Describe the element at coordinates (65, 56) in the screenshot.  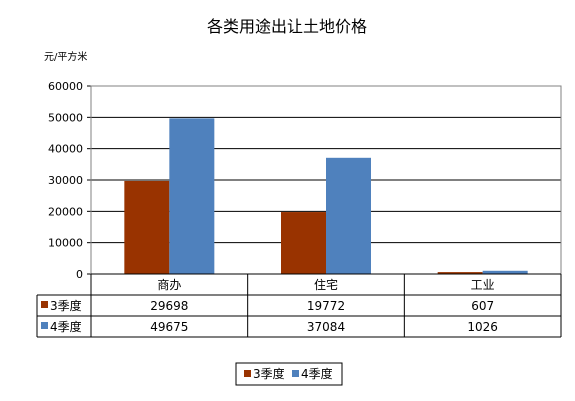
I see `y-axis-unit-label: 元/平方米` at that location.